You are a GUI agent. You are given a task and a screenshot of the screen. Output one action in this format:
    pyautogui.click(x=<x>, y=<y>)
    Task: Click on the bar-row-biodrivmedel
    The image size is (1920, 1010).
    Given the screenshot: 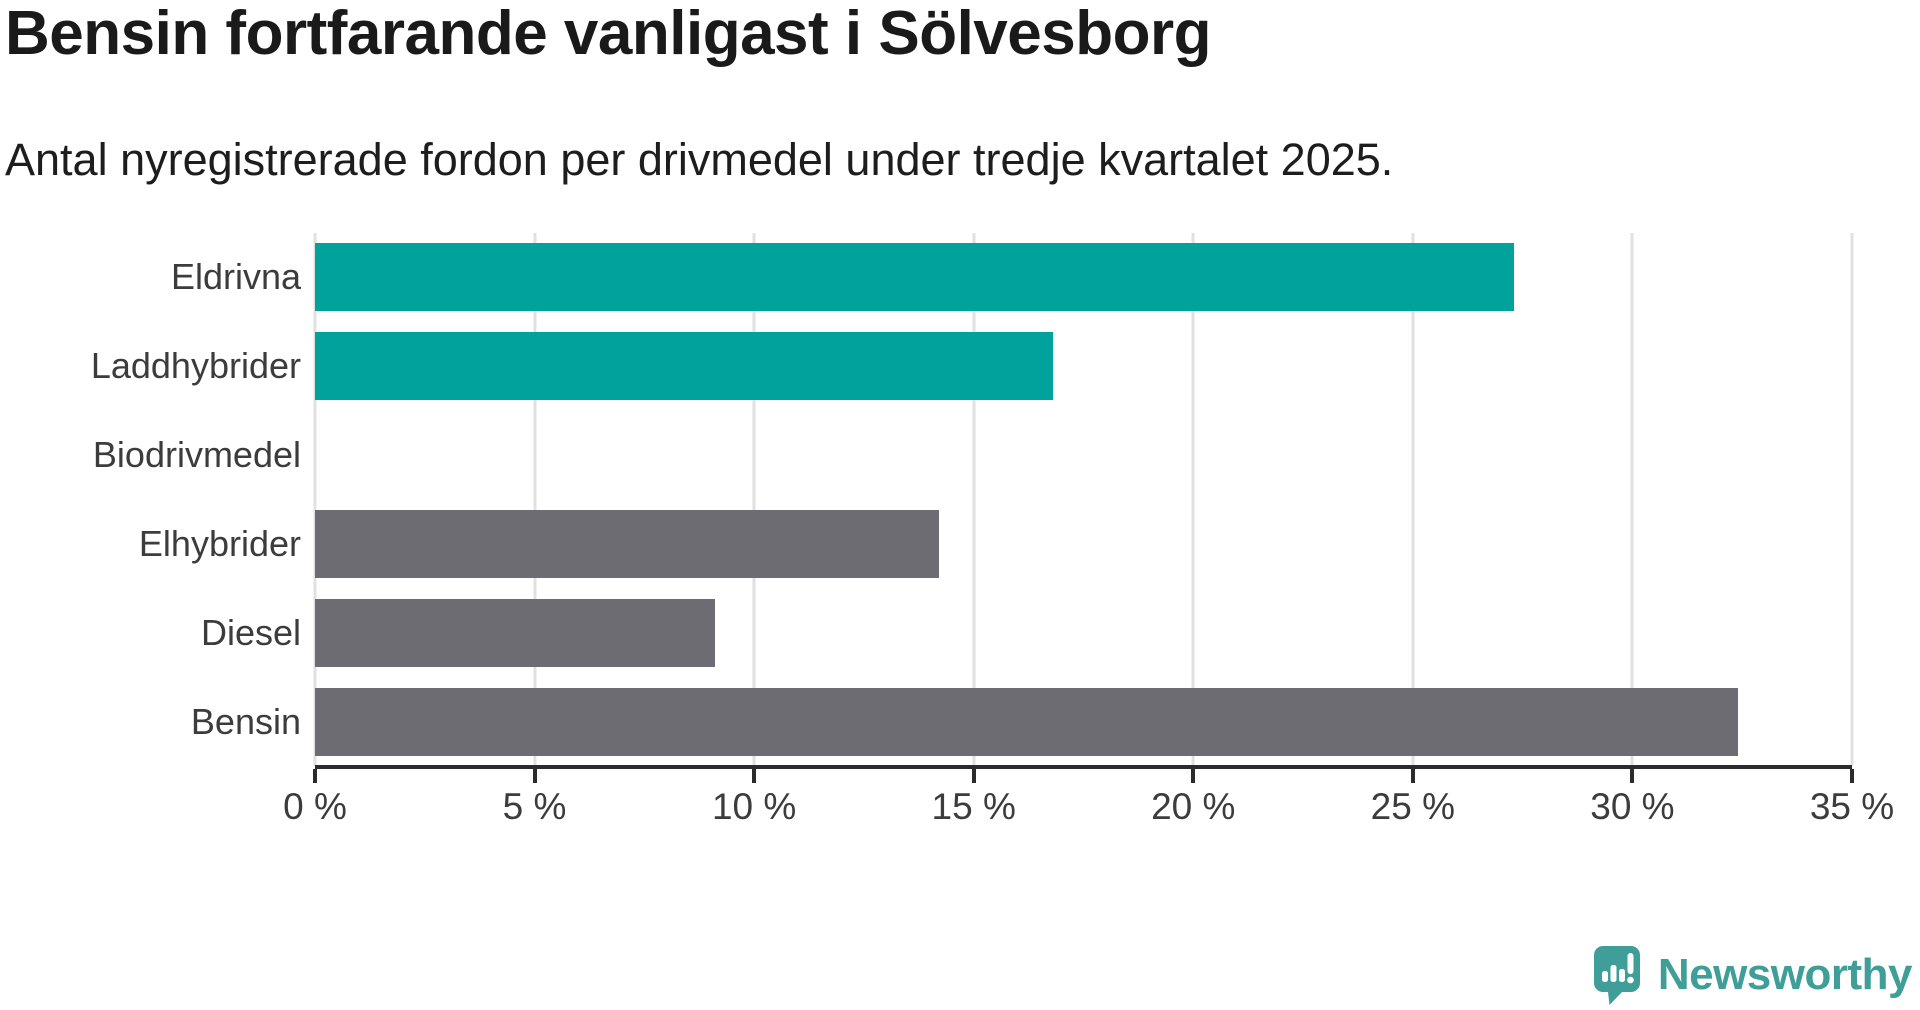 What is the action you would take?
    pyautogui.click(x=1083, y=455)
    